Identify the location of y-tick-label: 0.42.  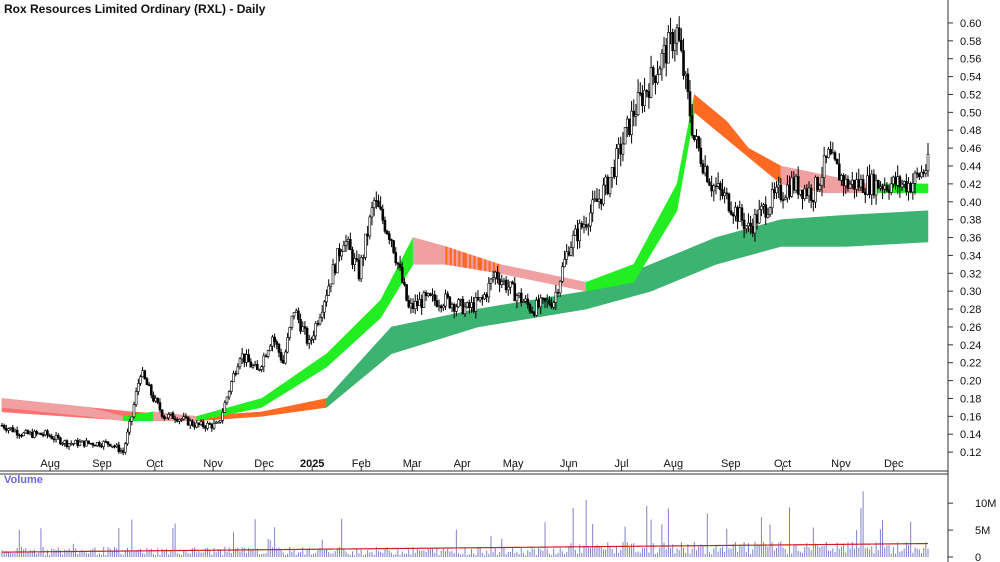
(970, 185).